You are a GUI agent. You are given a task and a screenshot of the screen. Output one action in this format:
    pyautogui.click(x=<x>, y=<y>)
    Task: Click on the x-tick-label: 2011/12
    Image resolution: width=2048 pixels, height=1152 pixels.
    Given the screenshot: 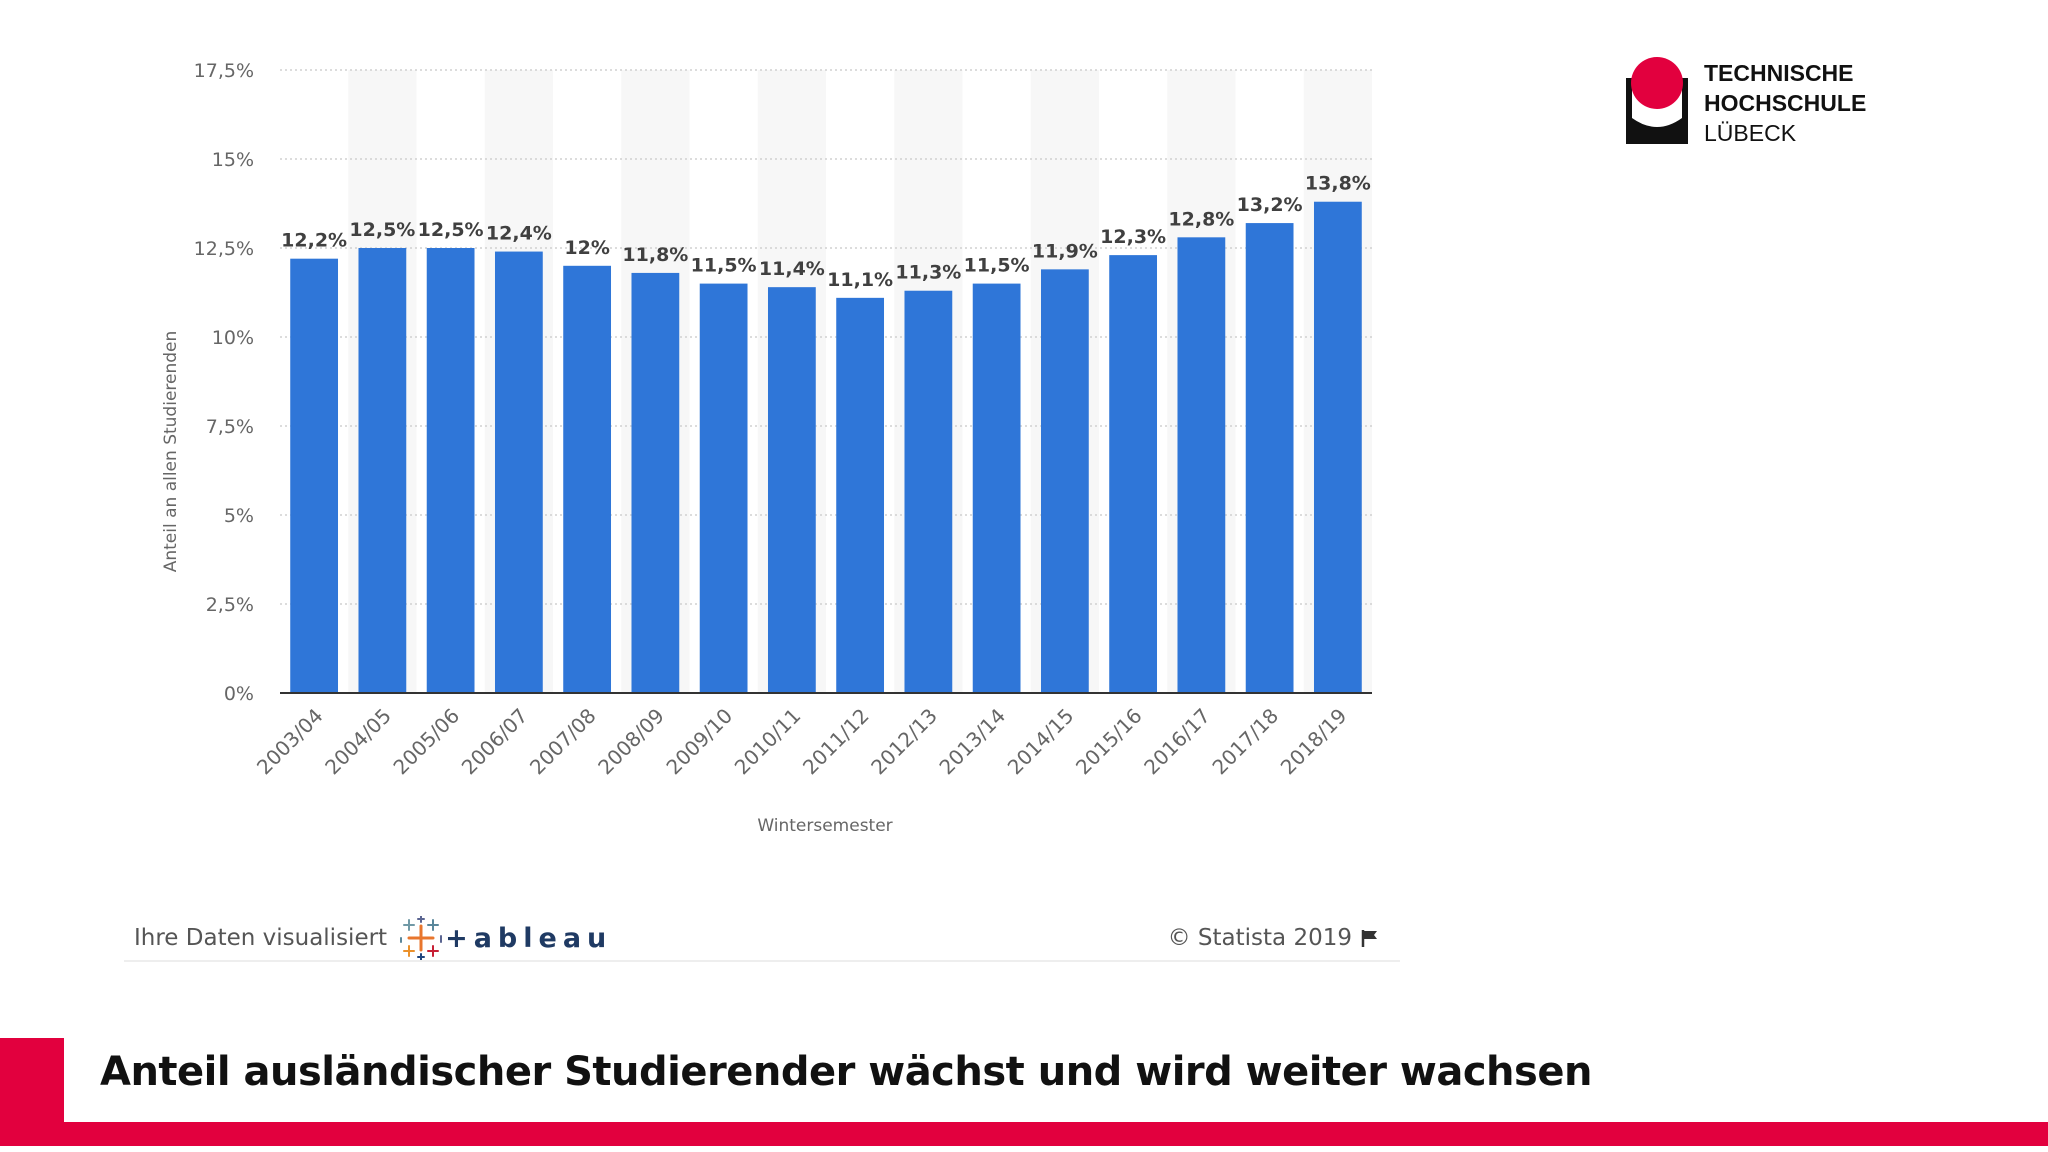 What is the action you would take?
    pyautogui.click(x=836, y=742)
    